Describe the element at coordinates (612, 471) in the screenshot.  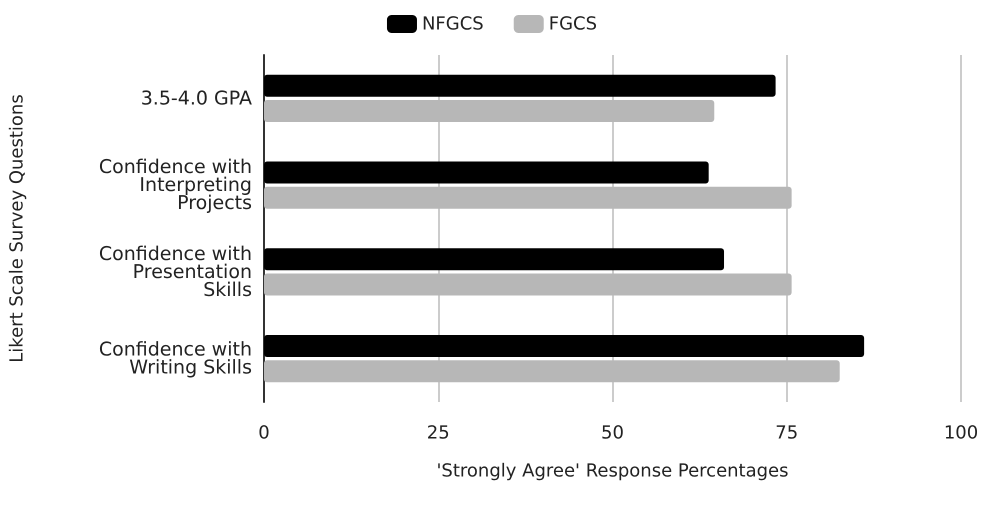
I see `x-axis-title: 'Strongly Agree' Response Percentages` at that location.